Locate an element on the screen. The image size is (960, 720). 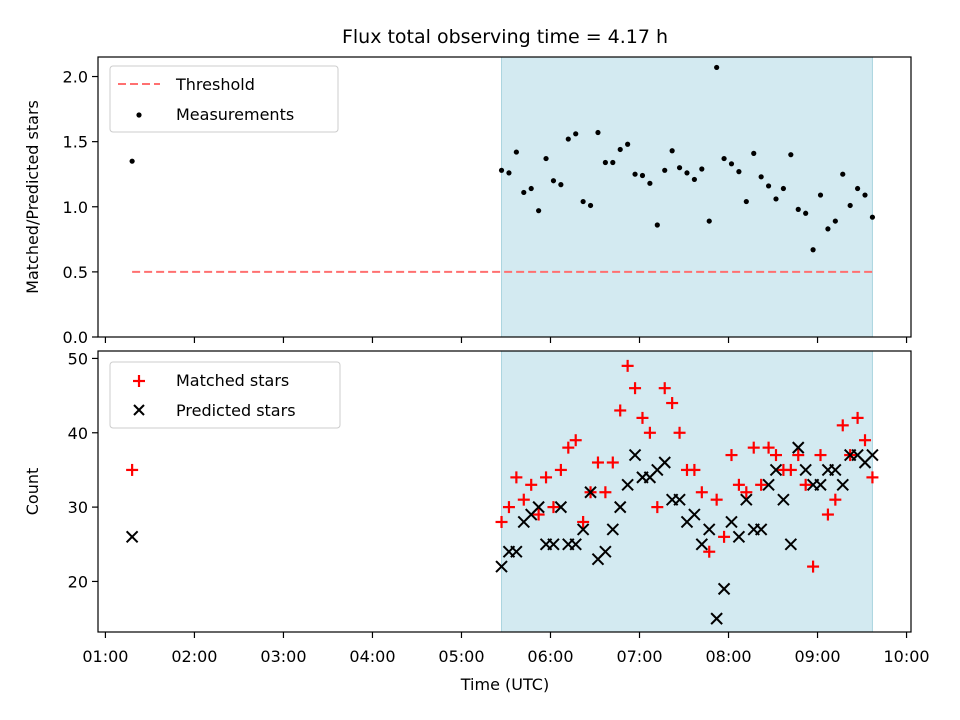
y-tick-label: 20 is located at coordinates (78, 581).